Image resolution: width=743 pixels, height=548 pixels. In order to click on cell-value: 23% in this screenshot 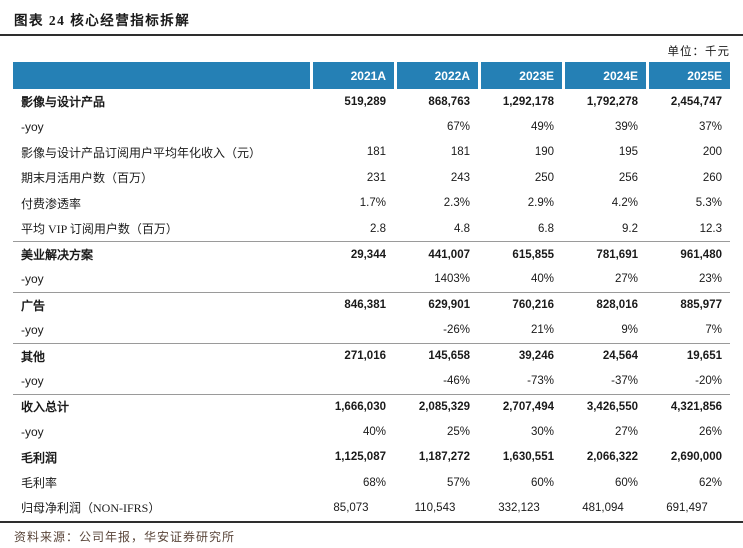, I will do `click(710, 279)`.